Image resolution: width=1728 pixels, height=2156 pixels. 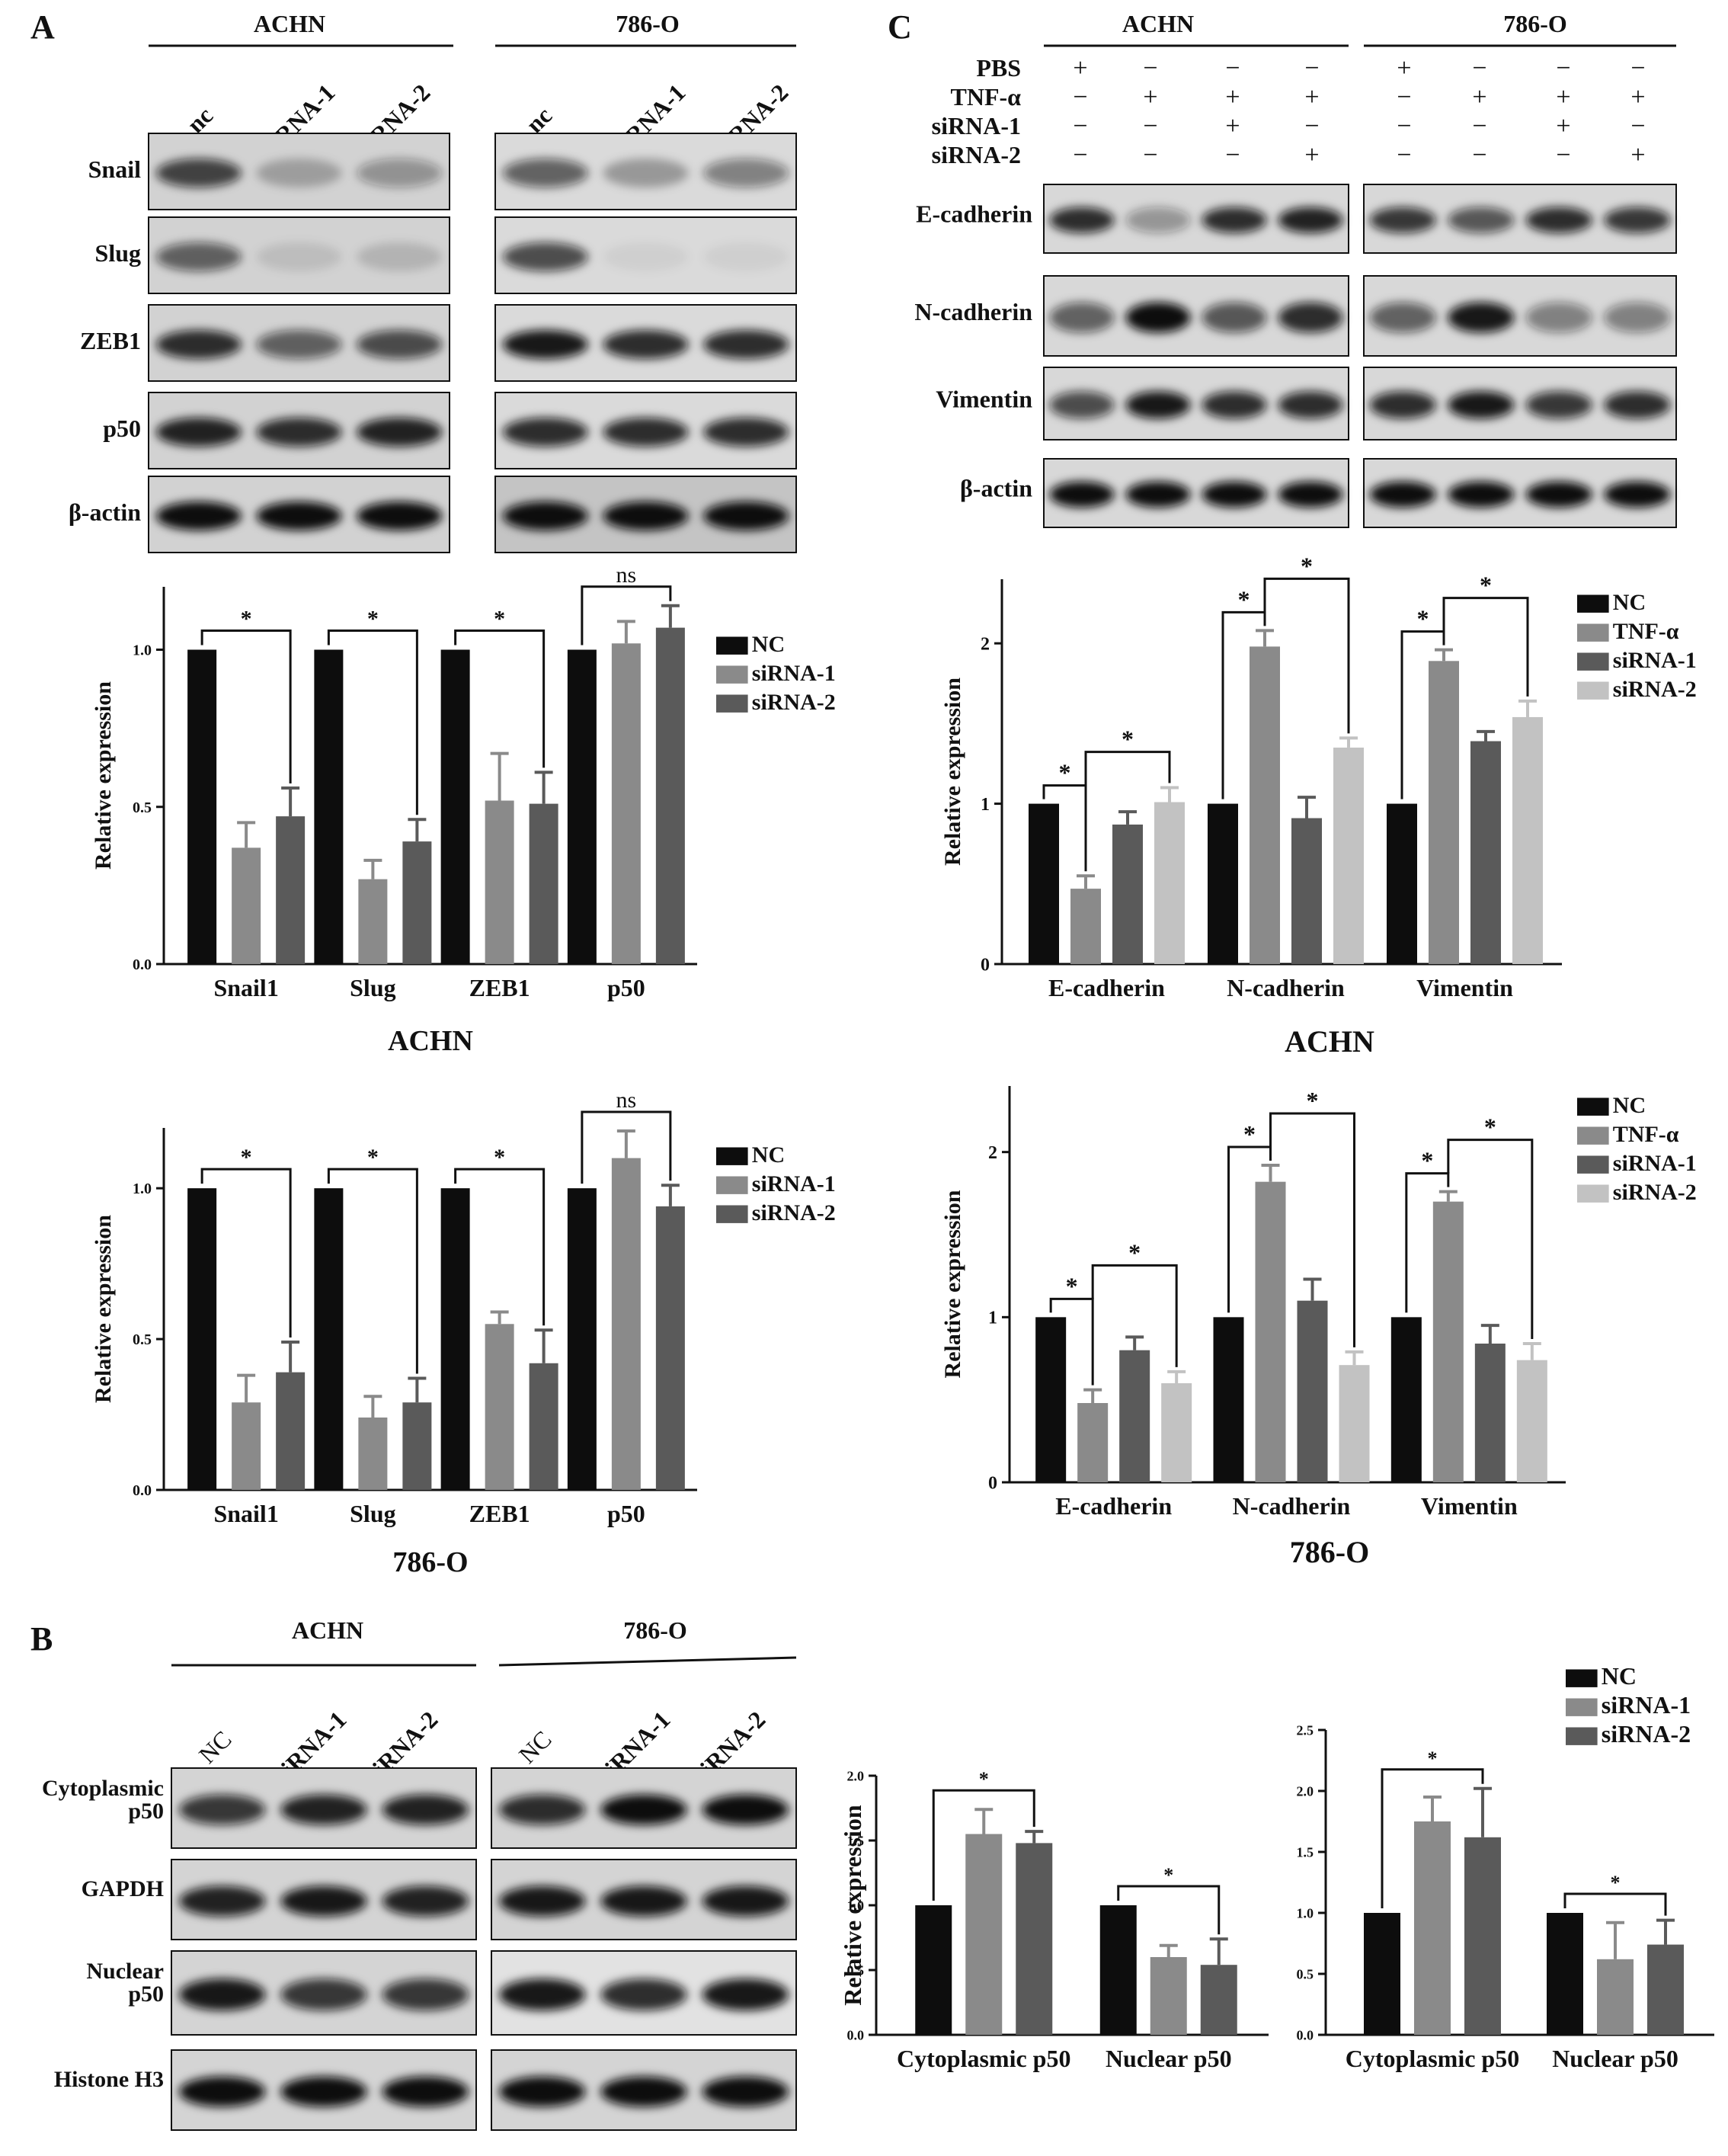 What do you see at coordinates (1292, 1506) in the screenshot?
I see `x-tick-label: N-cadherin` at bounding box center [1292, 1506].